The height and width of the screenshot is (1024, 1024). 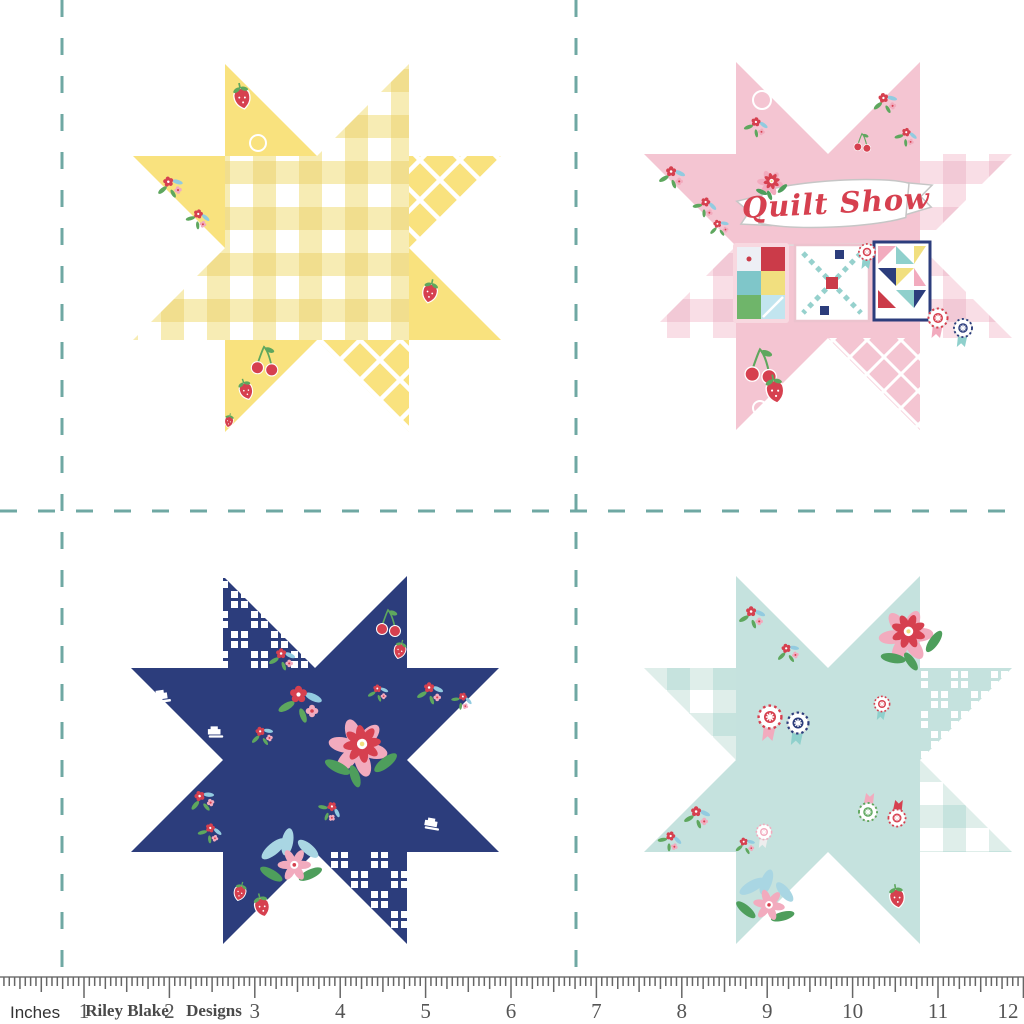 What do you see at coordinates (902, 281) in the screenshot?
I see `mini-quilt-pinwheel` at bounding box center [902, 281].